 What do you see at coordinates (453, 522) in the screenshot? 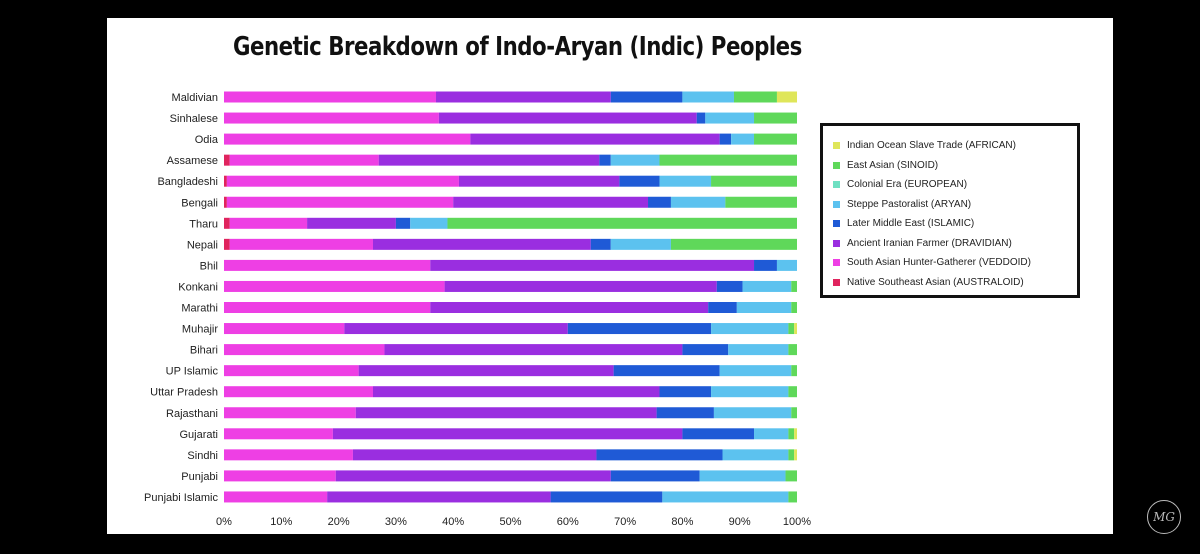
I see `x-tick-label: 40%` at bounding box center [453, 522].